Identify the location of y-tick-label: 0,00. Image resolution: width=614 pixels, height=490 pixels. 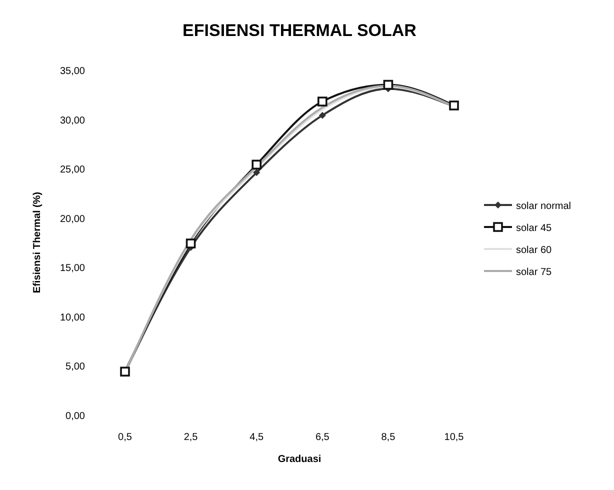
(76, 416).